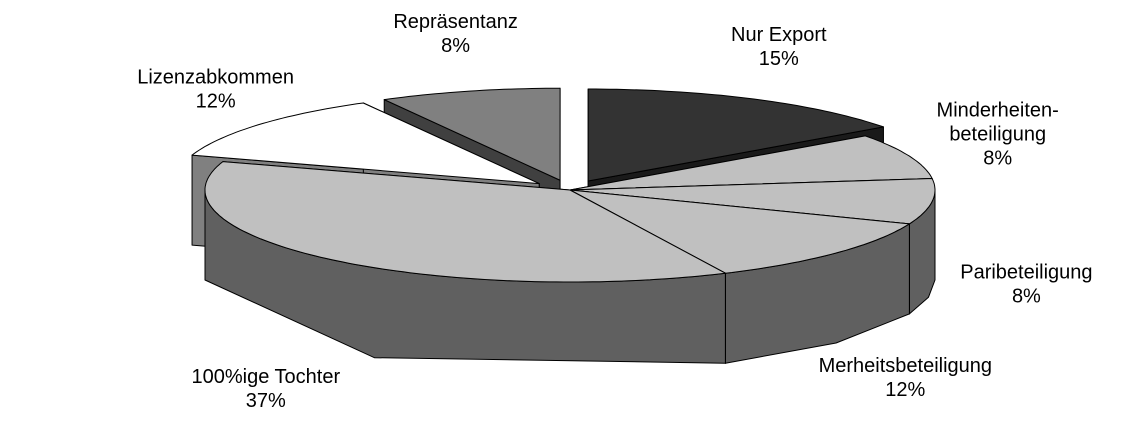 The width and height of the screenshot is (1122, 434). What do you see at coordinates (455, 22) in the screenshot?
I see `slice-label: Repräsentanz` at bounding box center [455, 22].